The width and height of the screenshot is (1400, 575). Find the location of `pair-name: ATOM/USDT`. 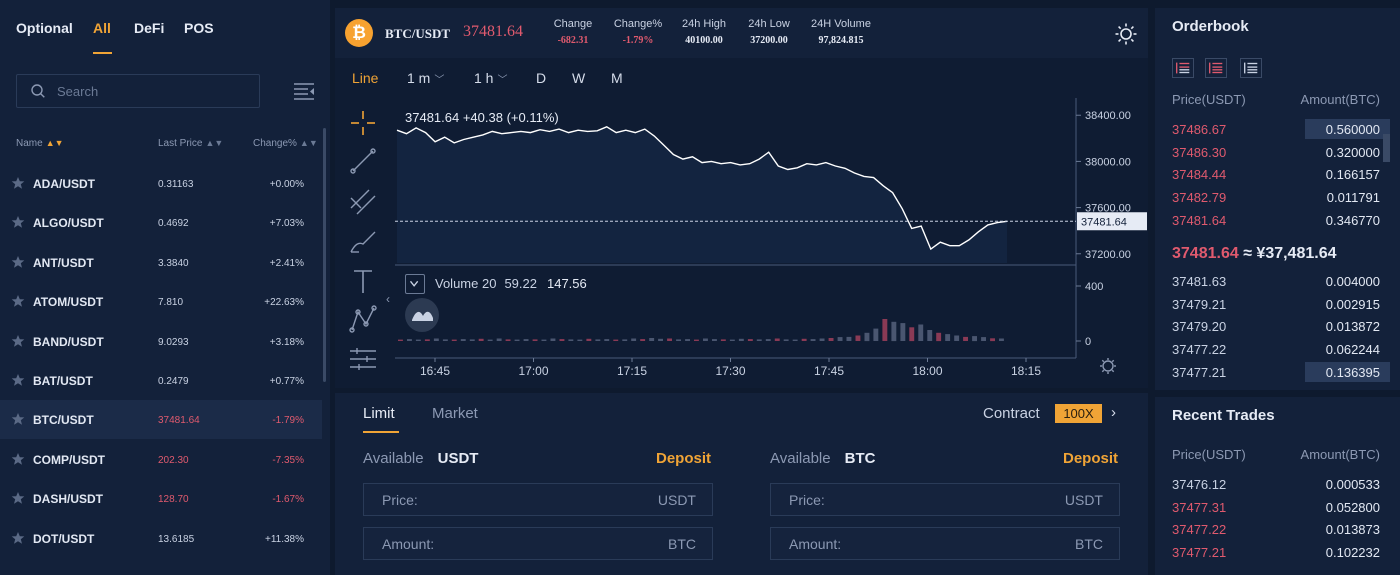

pair-name: ATOM/USDT is located at coordinates (68, 302).